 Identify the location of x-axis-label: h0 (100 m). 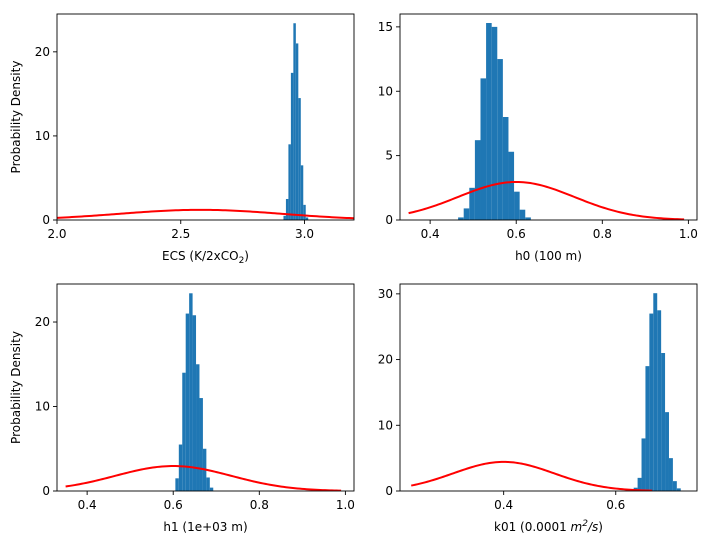
(548, 256).